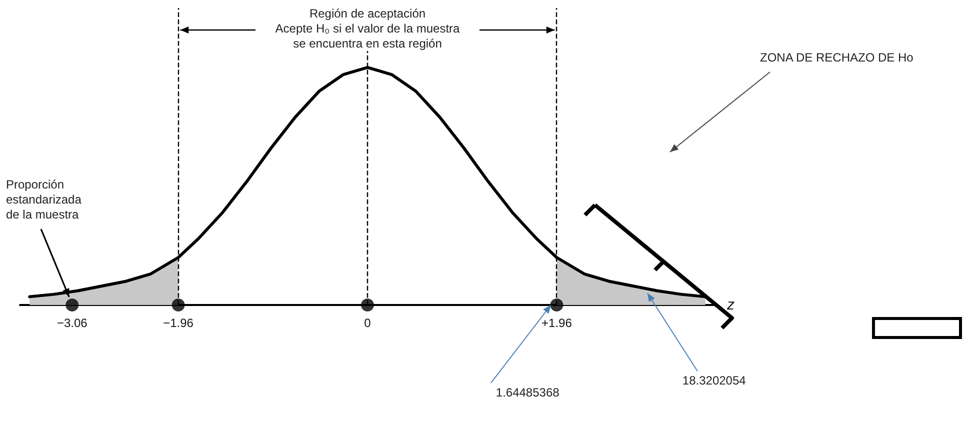 The image size is (968, 423). What do you see at coordinates (178, 323) in the screenshot?
I see `x-tick-label: −1.96` at bounding box center [178, 323].